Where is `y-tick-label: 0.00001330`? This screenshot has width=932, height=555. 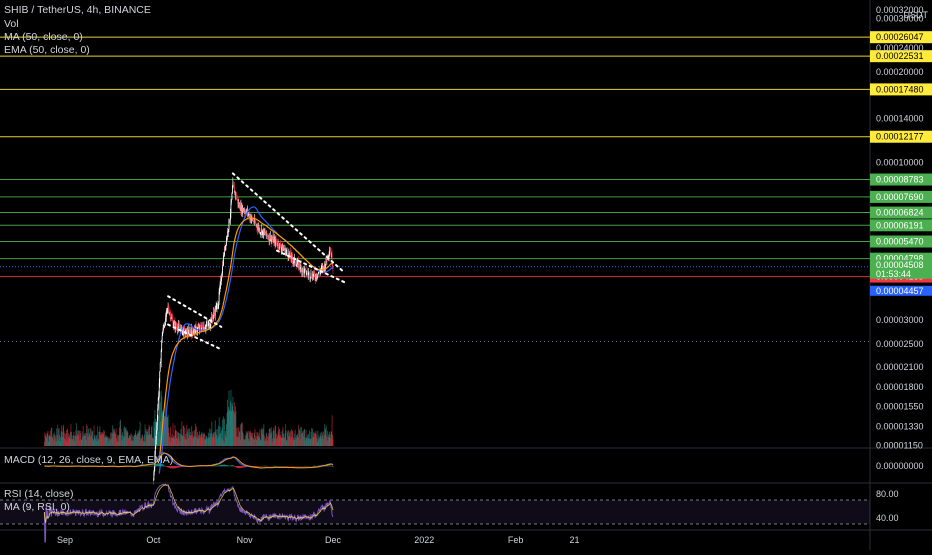
y-tick-label: 0.00001330 is located at coordinates (900, 427).